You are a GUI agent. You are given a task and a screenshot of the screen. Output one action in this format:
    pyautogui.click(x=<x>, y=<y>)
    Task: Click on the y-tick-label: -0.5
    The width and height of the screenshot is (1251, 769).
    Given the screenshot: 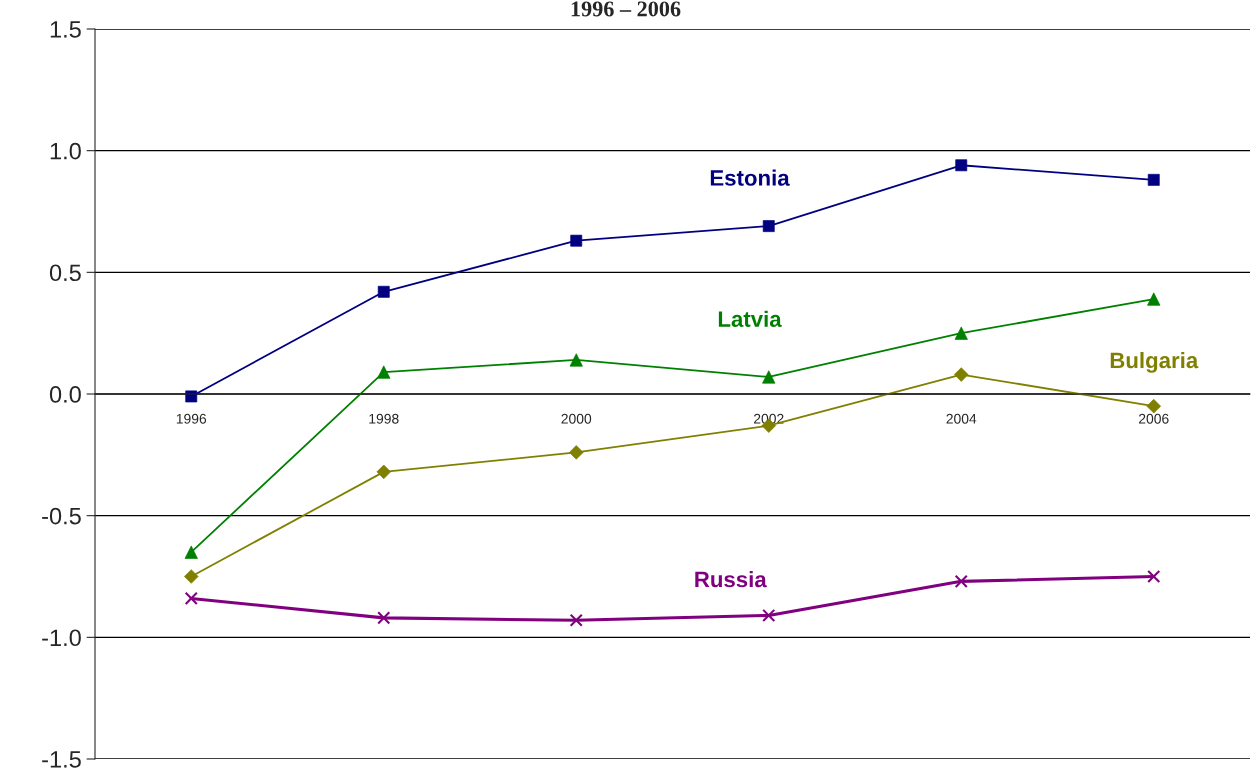 What is the action you would take?
    pyautogui.click(x=61, y=516)
    